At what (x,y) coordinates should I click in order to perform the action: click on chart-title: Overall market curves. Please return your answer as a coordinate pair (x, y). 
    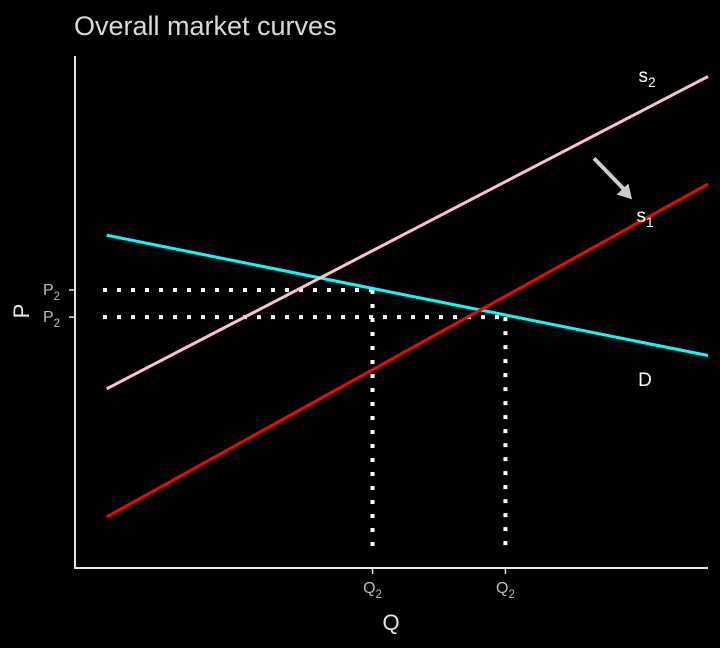
    Looking at the image, I should click on (205, 26).